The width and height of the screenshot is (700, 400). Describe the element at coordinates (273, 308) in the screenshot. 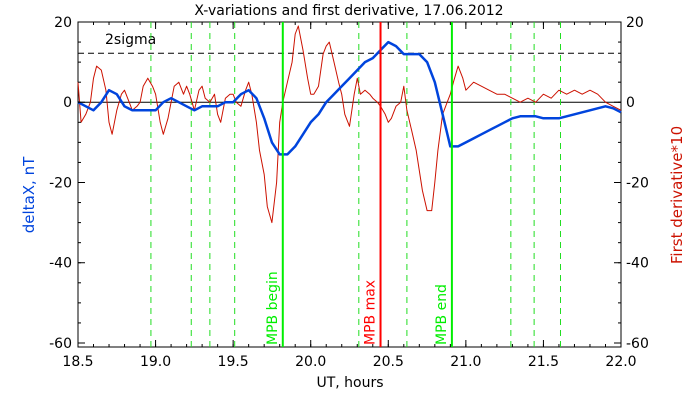

I see `mpb-marker-label: MPB begin` at that location.